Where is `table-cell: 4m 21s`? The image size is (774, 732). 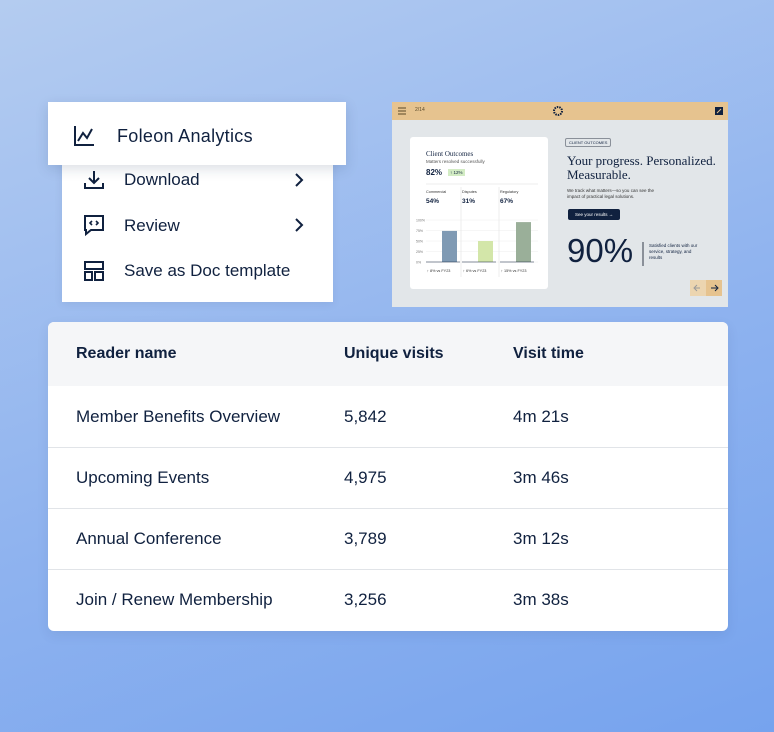
table-cell: 4m 21s is located at coordinates (541, 416).